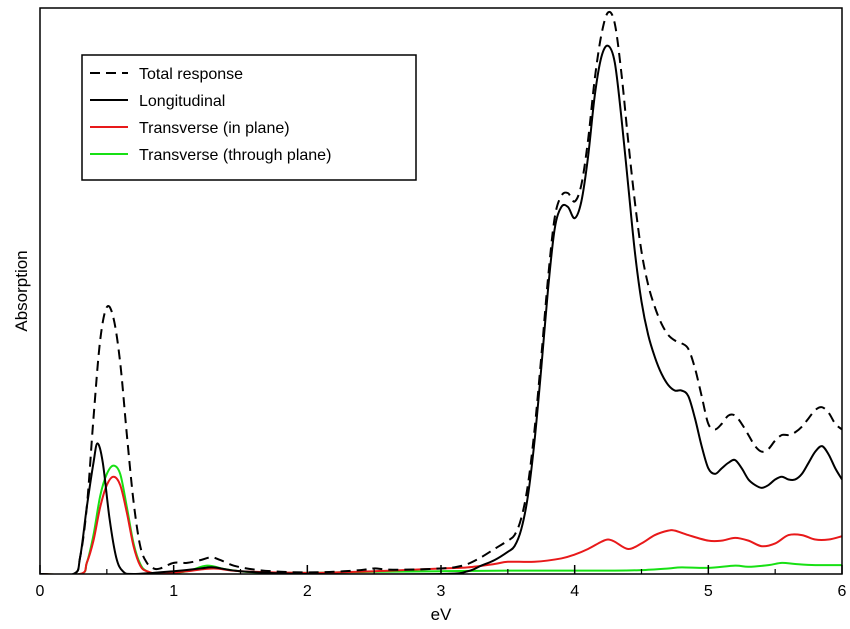 This screenshot has height=629, width=850. I want to click on x-tick-label: 2, so click(307, 591).